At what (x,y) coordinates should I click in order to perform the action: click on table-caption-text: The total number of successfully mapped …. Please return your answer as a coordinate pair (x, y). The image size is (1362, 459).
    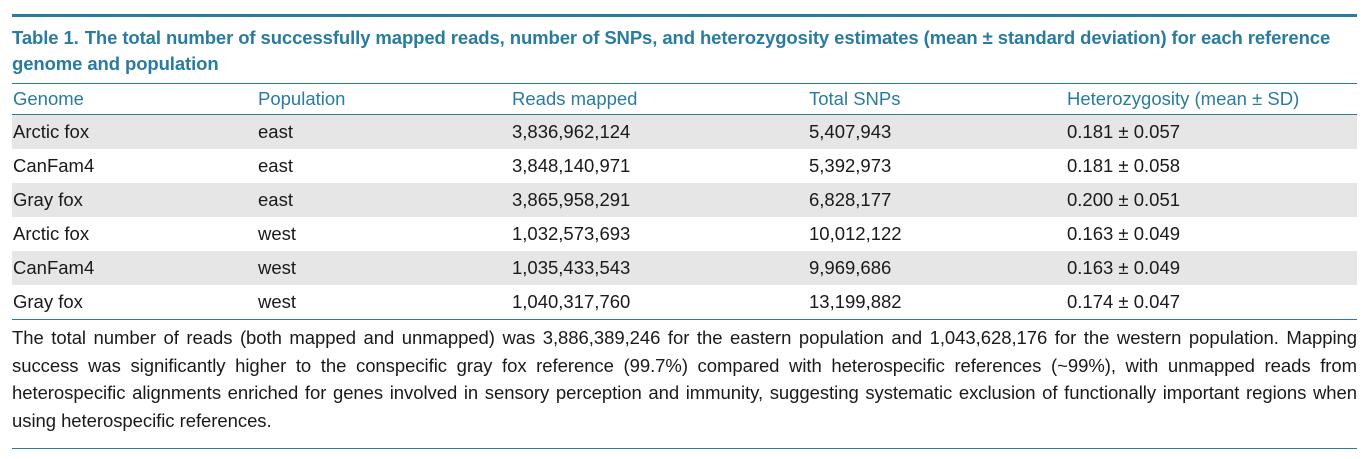
    Looking at the image, I should click on (671, 50).